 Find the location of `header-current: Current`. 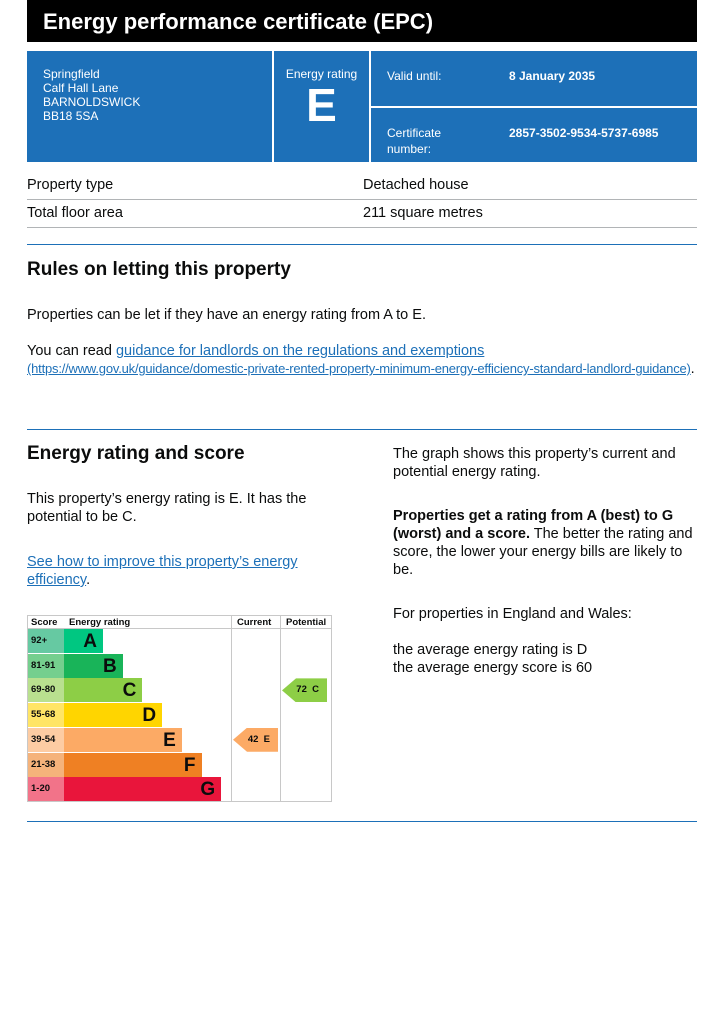

header-current: Current is located at coordinates (254, 622).